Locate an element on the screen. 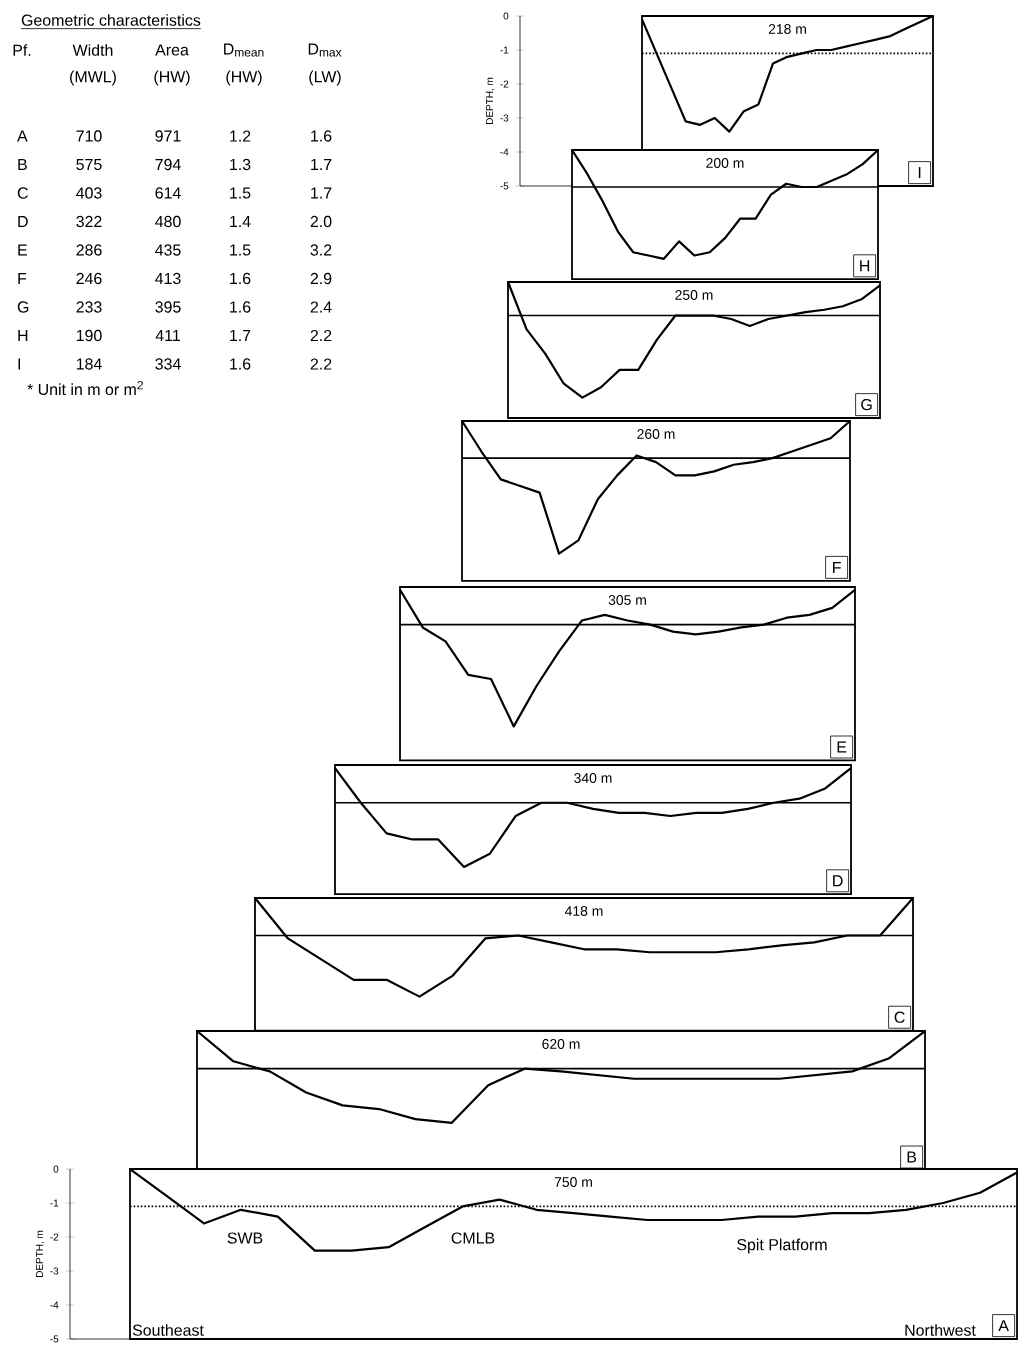  annotation: Northwest is located at coordinates (940, 1330).